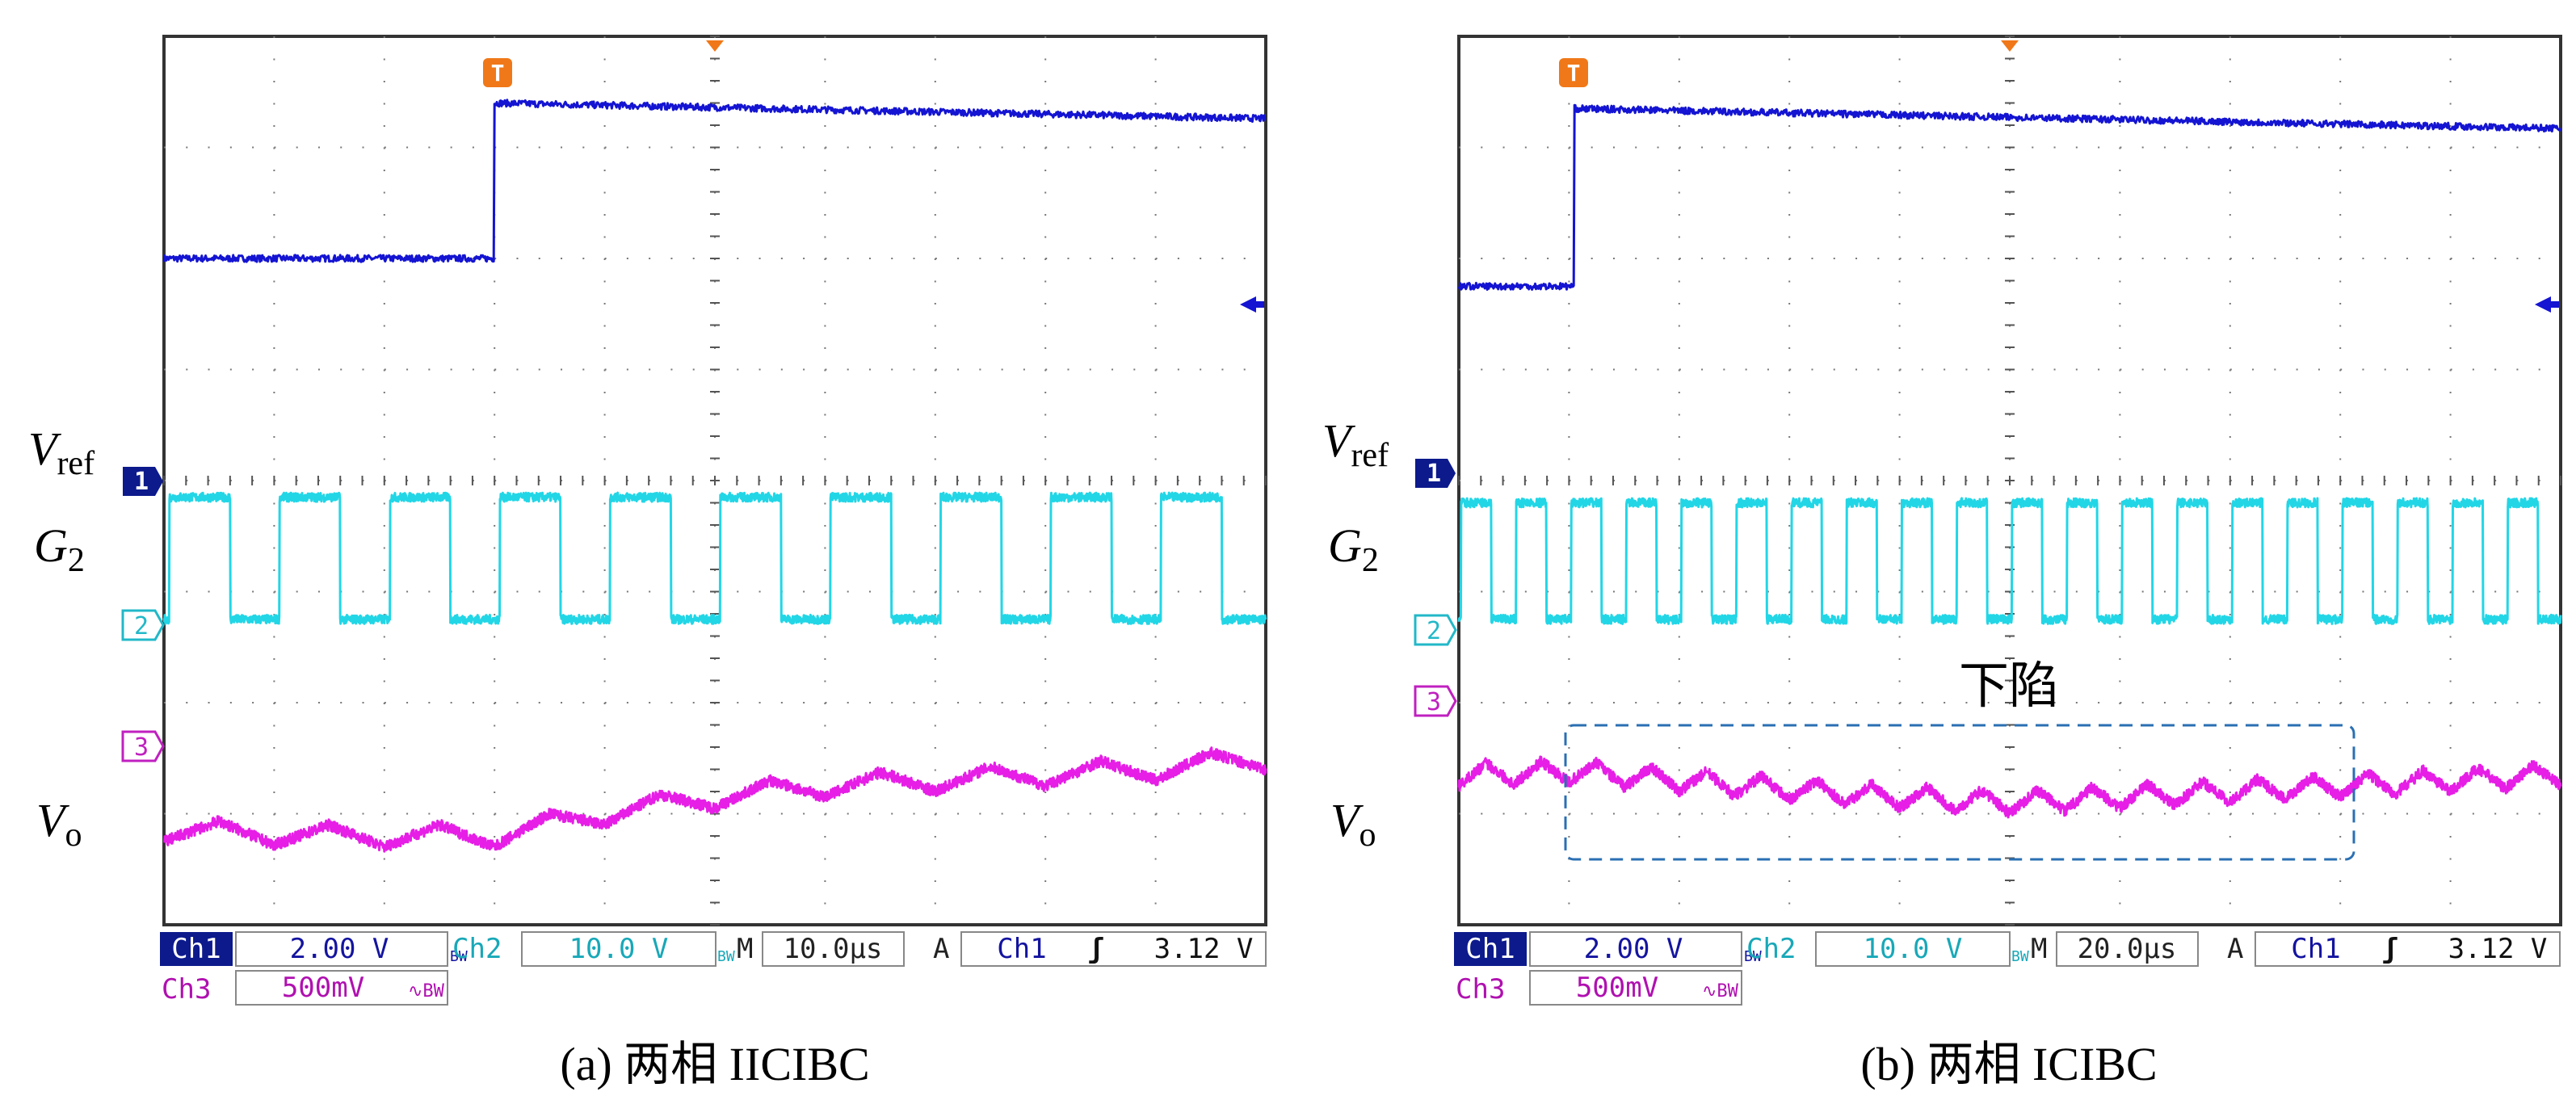 This screenshot has width=2576, height=1117. I want to click on trigger-marker-b: T, so click(1573, 72).